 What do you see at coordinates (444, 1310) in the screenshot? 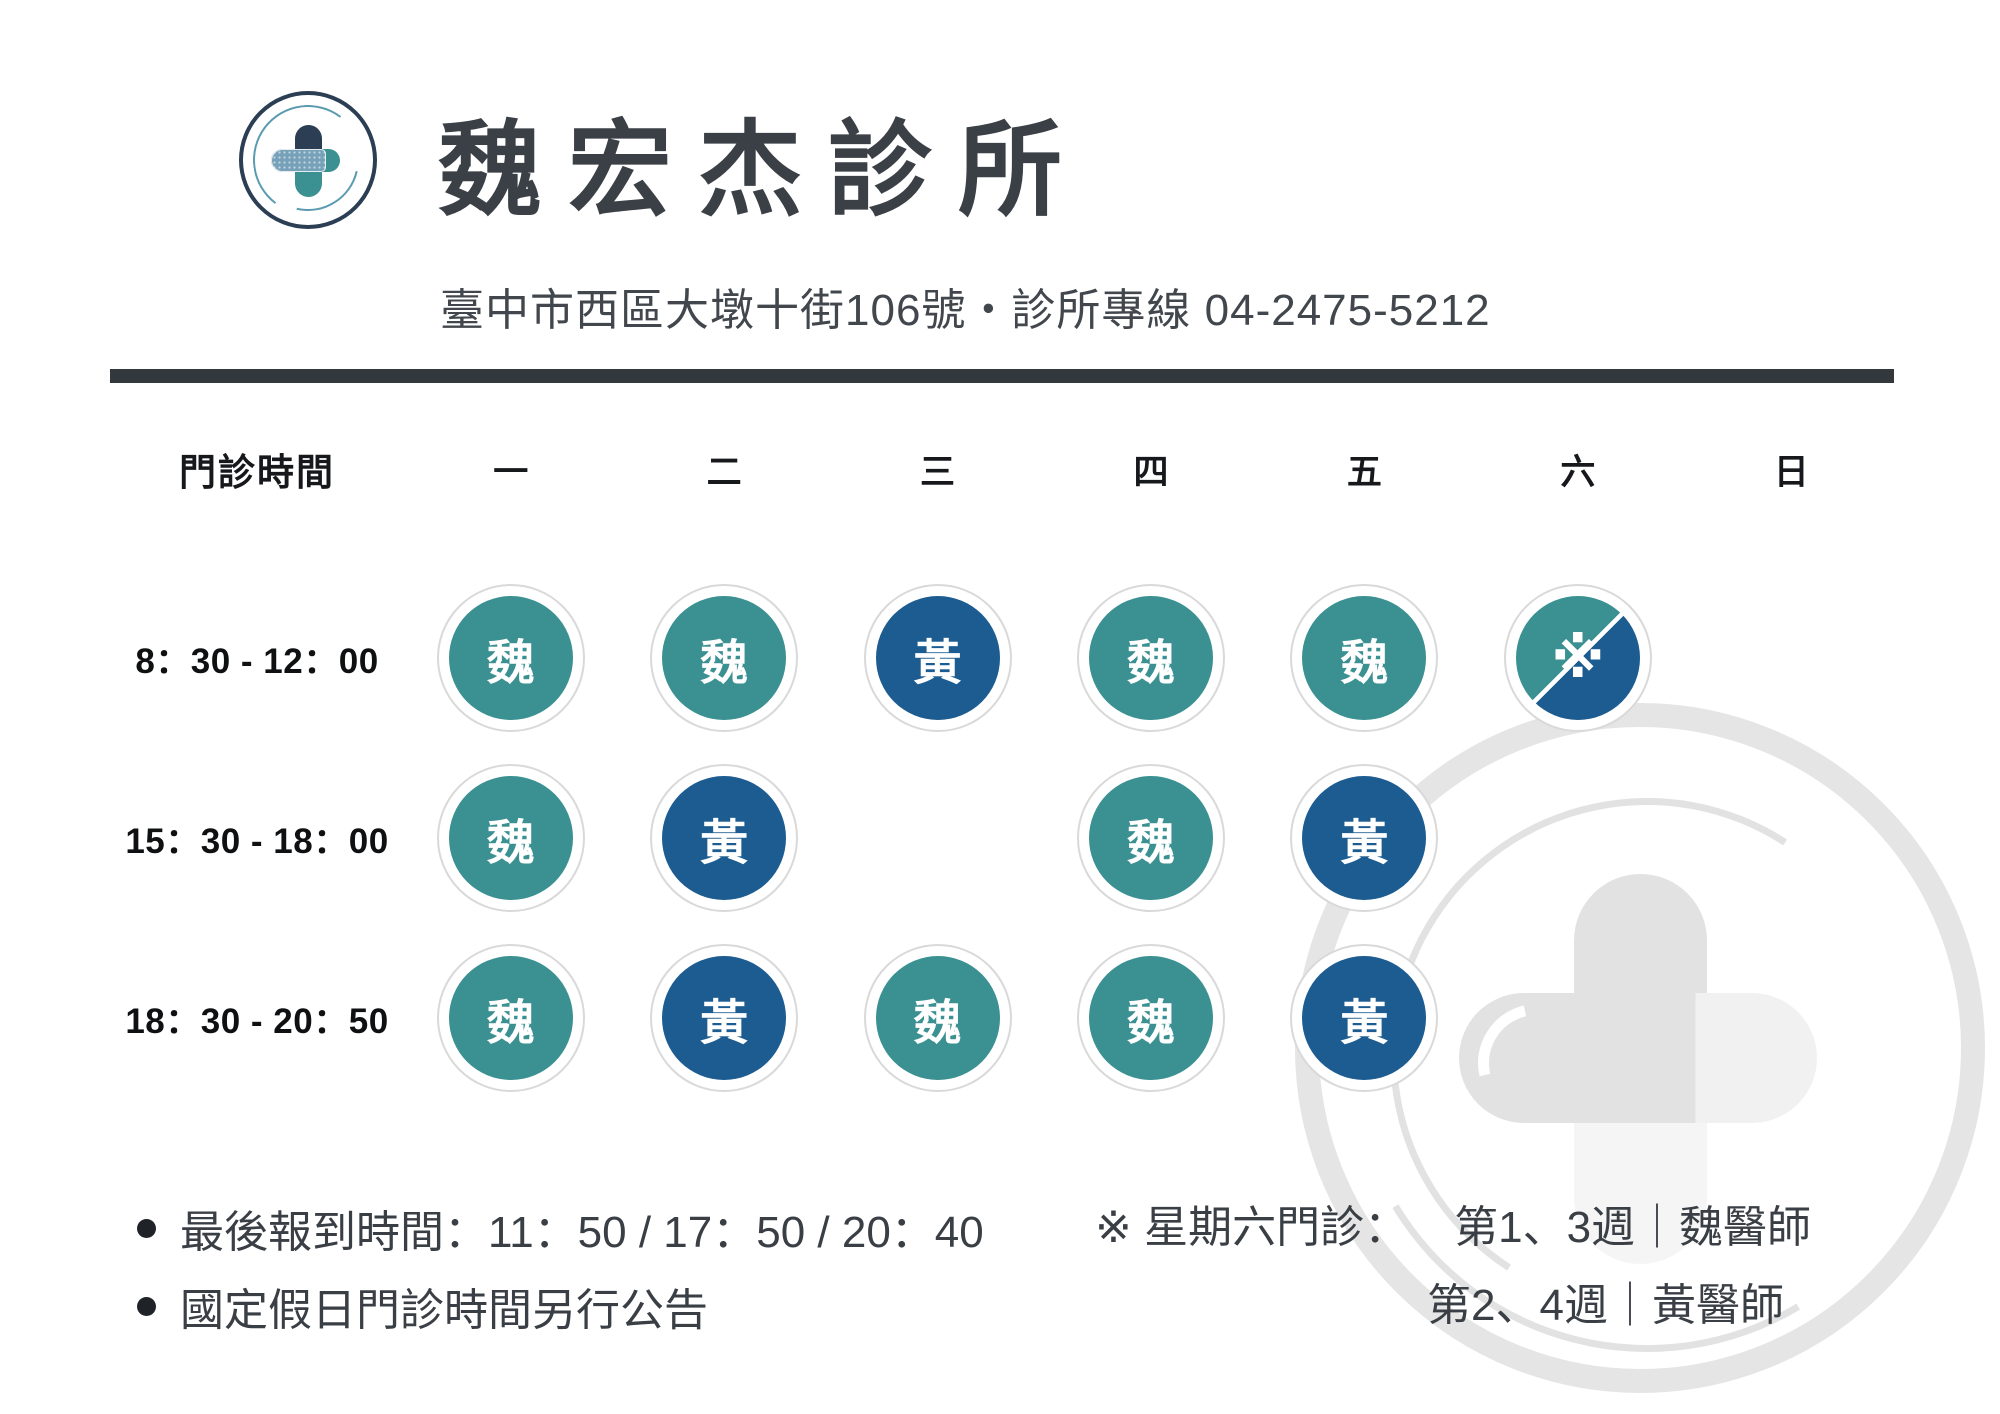
I see `note-text: 國定假日門診時間另行公告` at bounding box center [444, 1310].